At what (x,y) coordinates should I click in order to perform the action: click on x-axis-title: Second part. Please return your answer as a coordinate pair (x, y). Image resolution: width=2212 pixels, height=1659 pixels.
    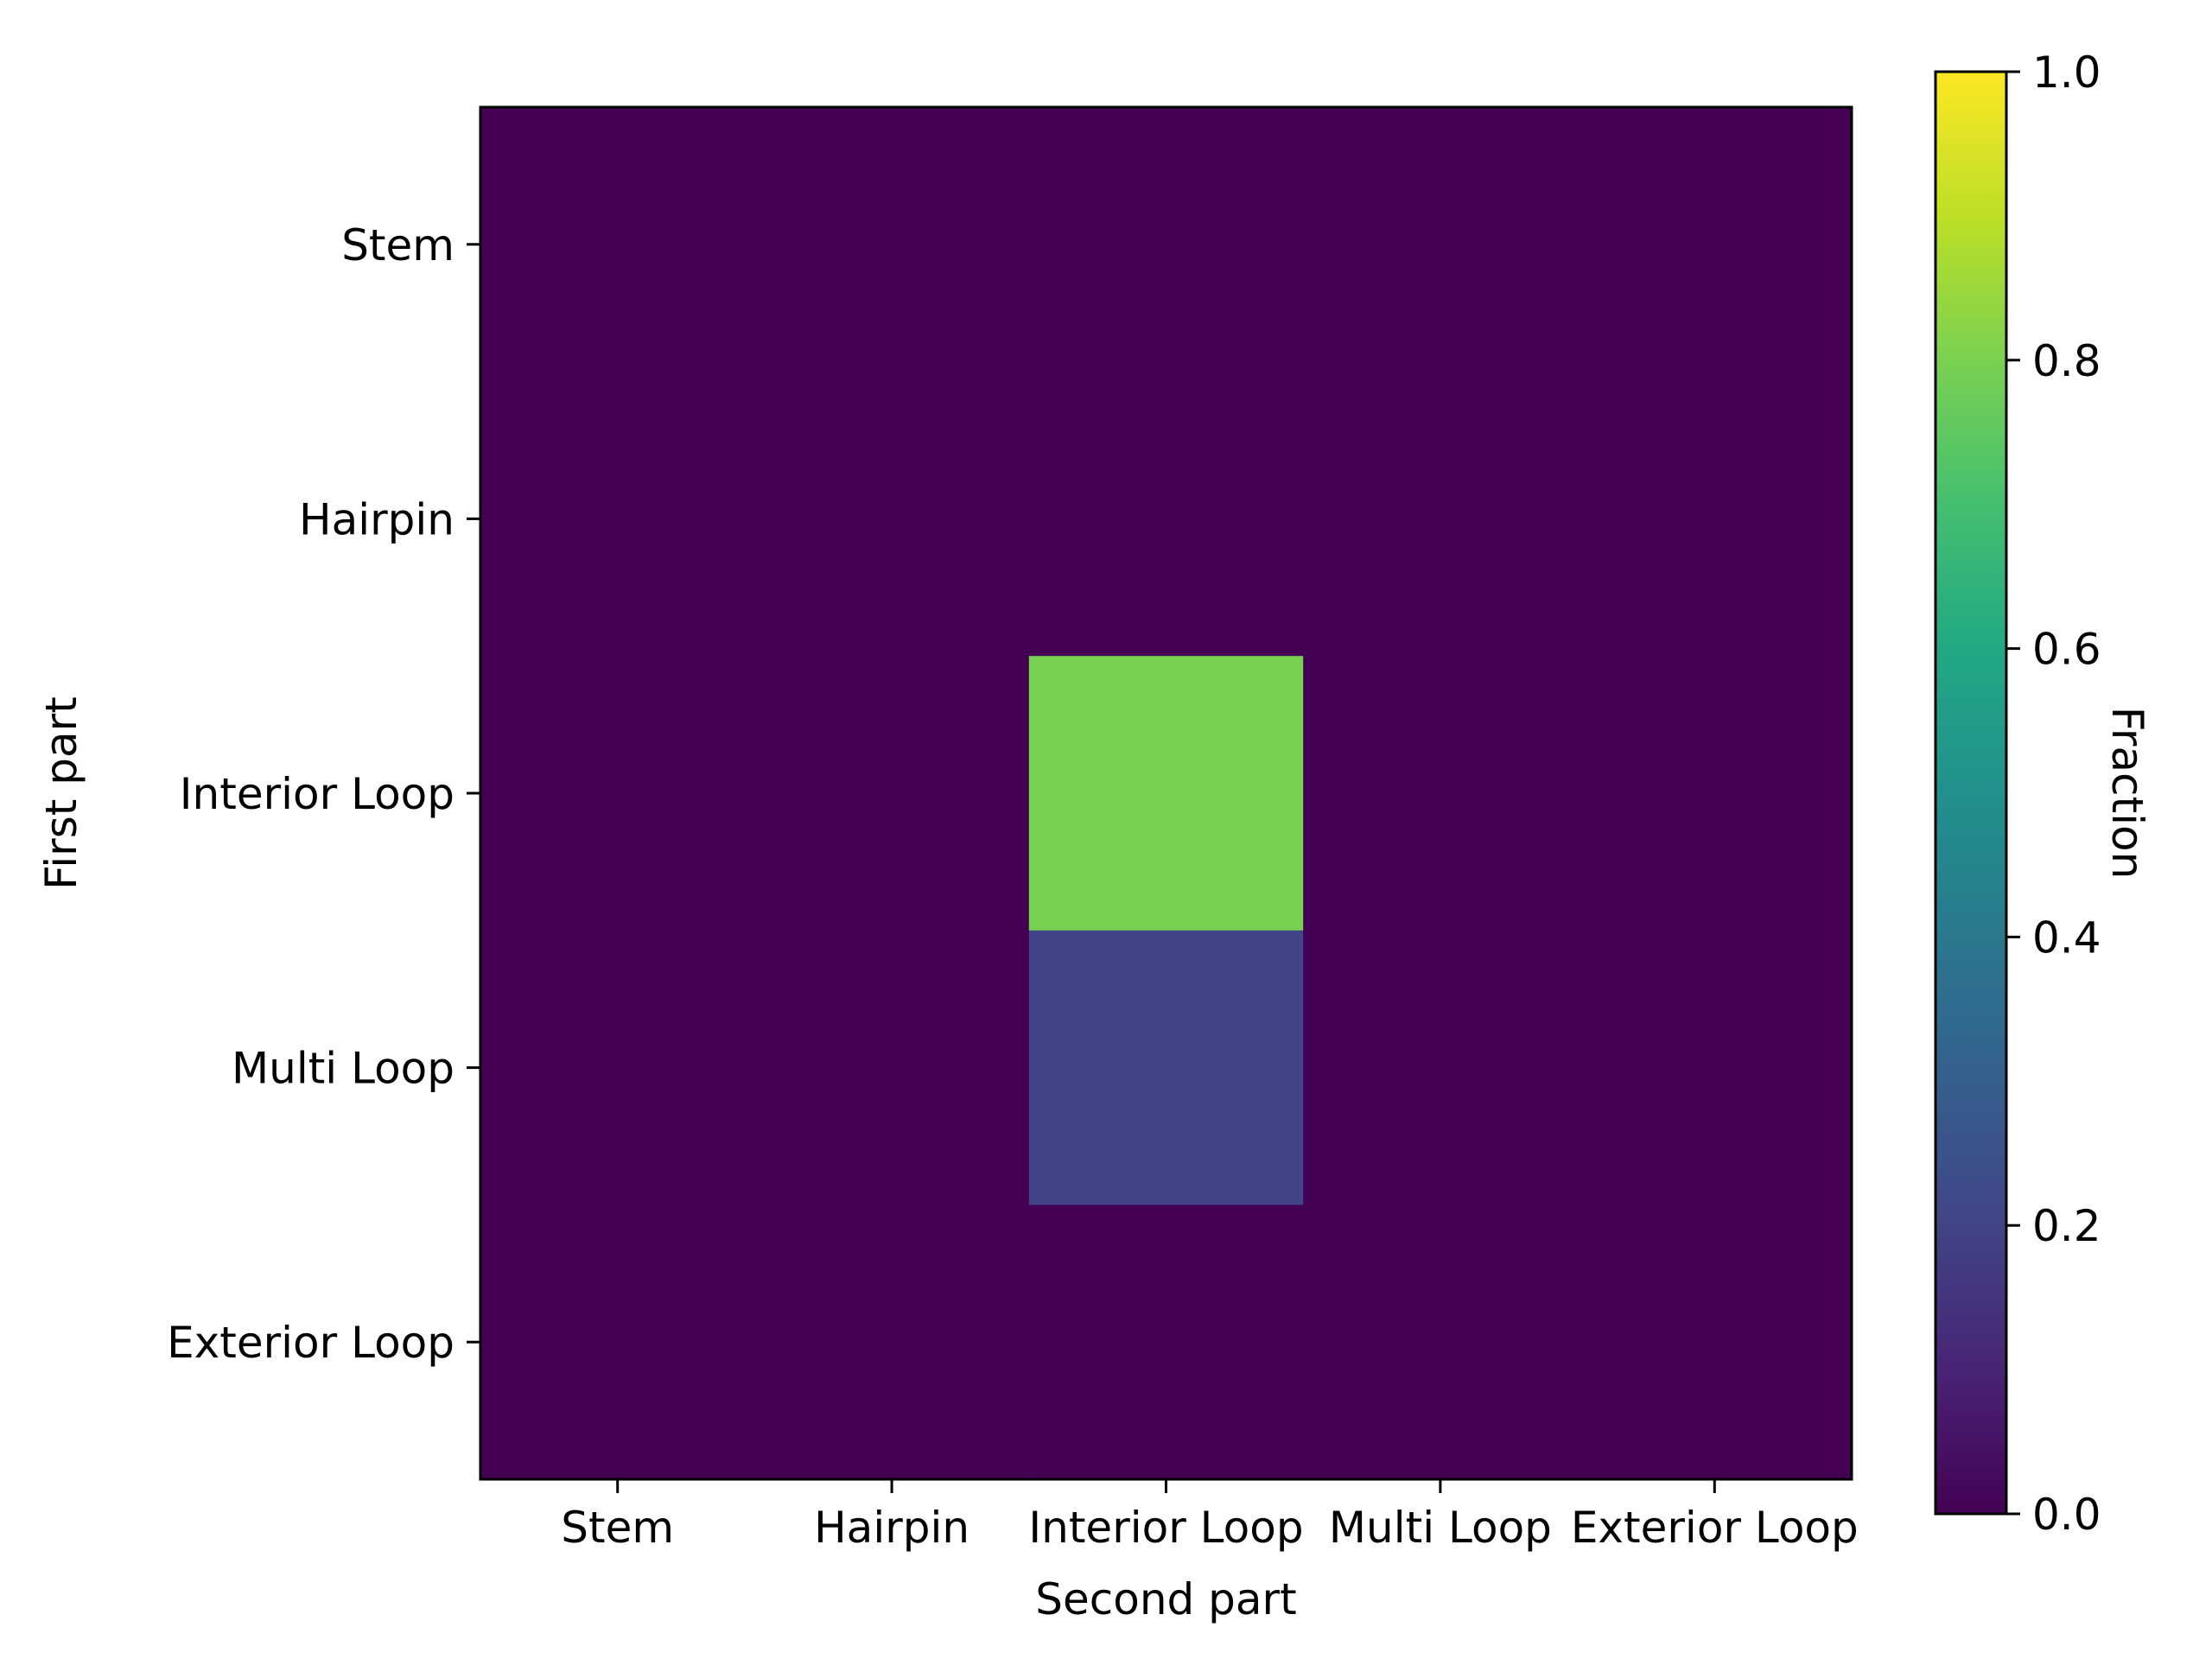
    Looking at the image, I should click on (1165, 1599).